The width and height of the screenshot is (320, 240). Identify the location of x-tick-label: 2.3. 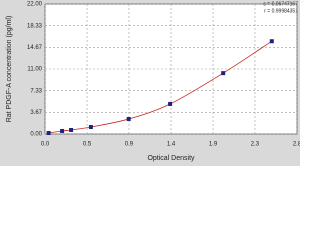
(255, 145).